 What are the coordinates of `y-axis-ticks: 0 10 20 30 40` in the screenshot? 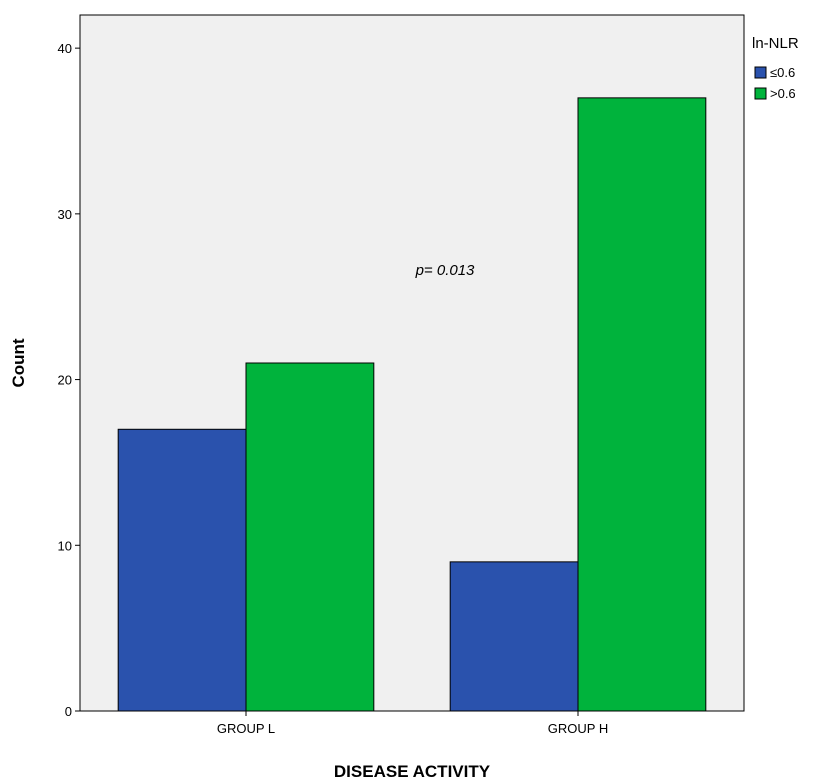 It's located at (69, 380).